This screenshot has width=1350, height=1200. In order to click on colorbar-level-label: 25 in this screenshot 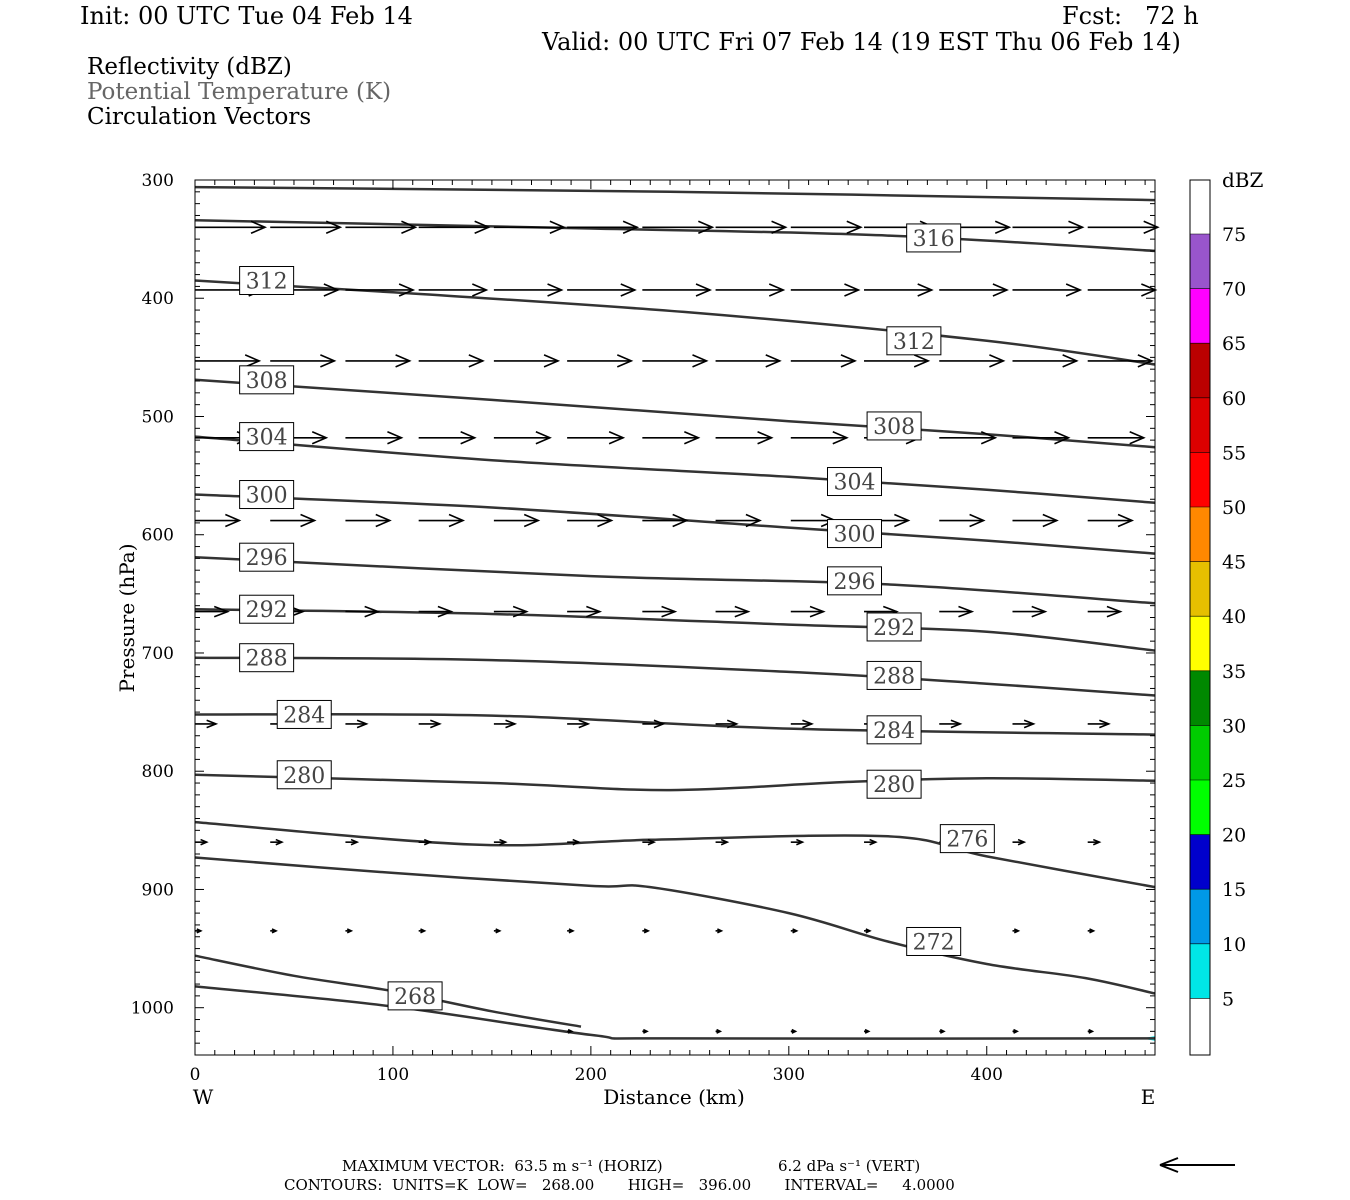, I will do `click(1234, 781)`.